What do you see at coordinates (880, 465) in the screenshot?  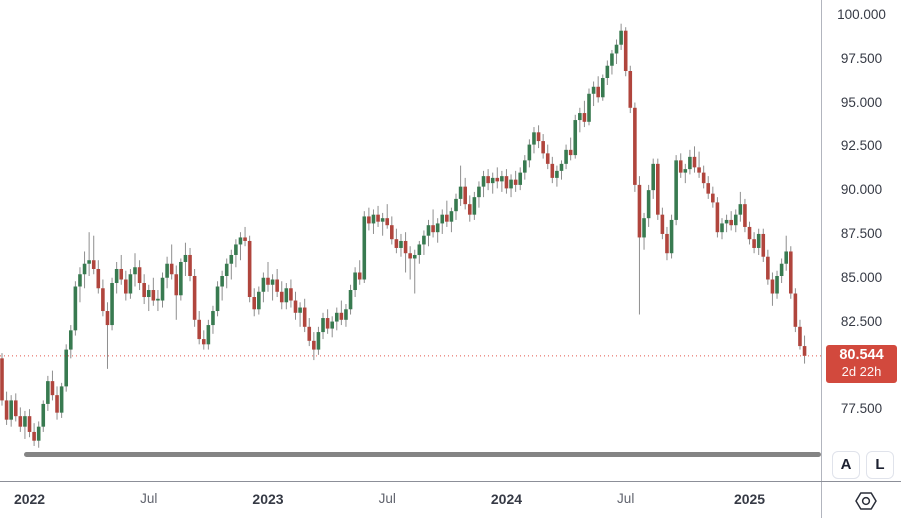 I see `log-scale-button: L` at bounding box center [880, 465].